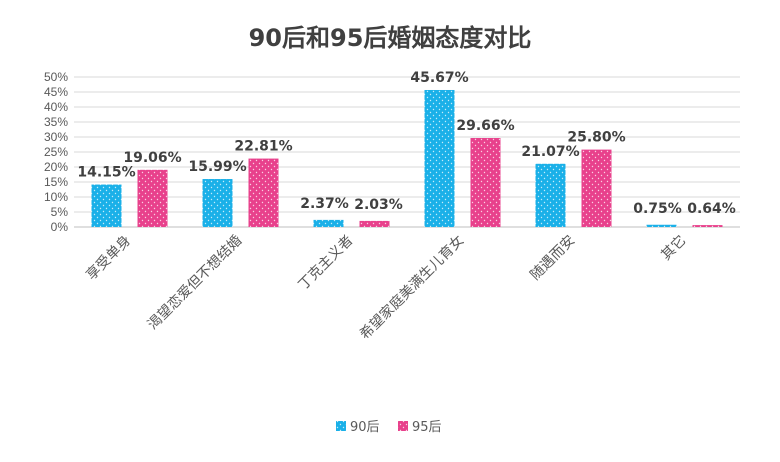 The height and width of the screenshot is (462, 780). Describe the element at coordinates (596, 138) in the screenshot. I see `data-label: 25.80%` at that location.